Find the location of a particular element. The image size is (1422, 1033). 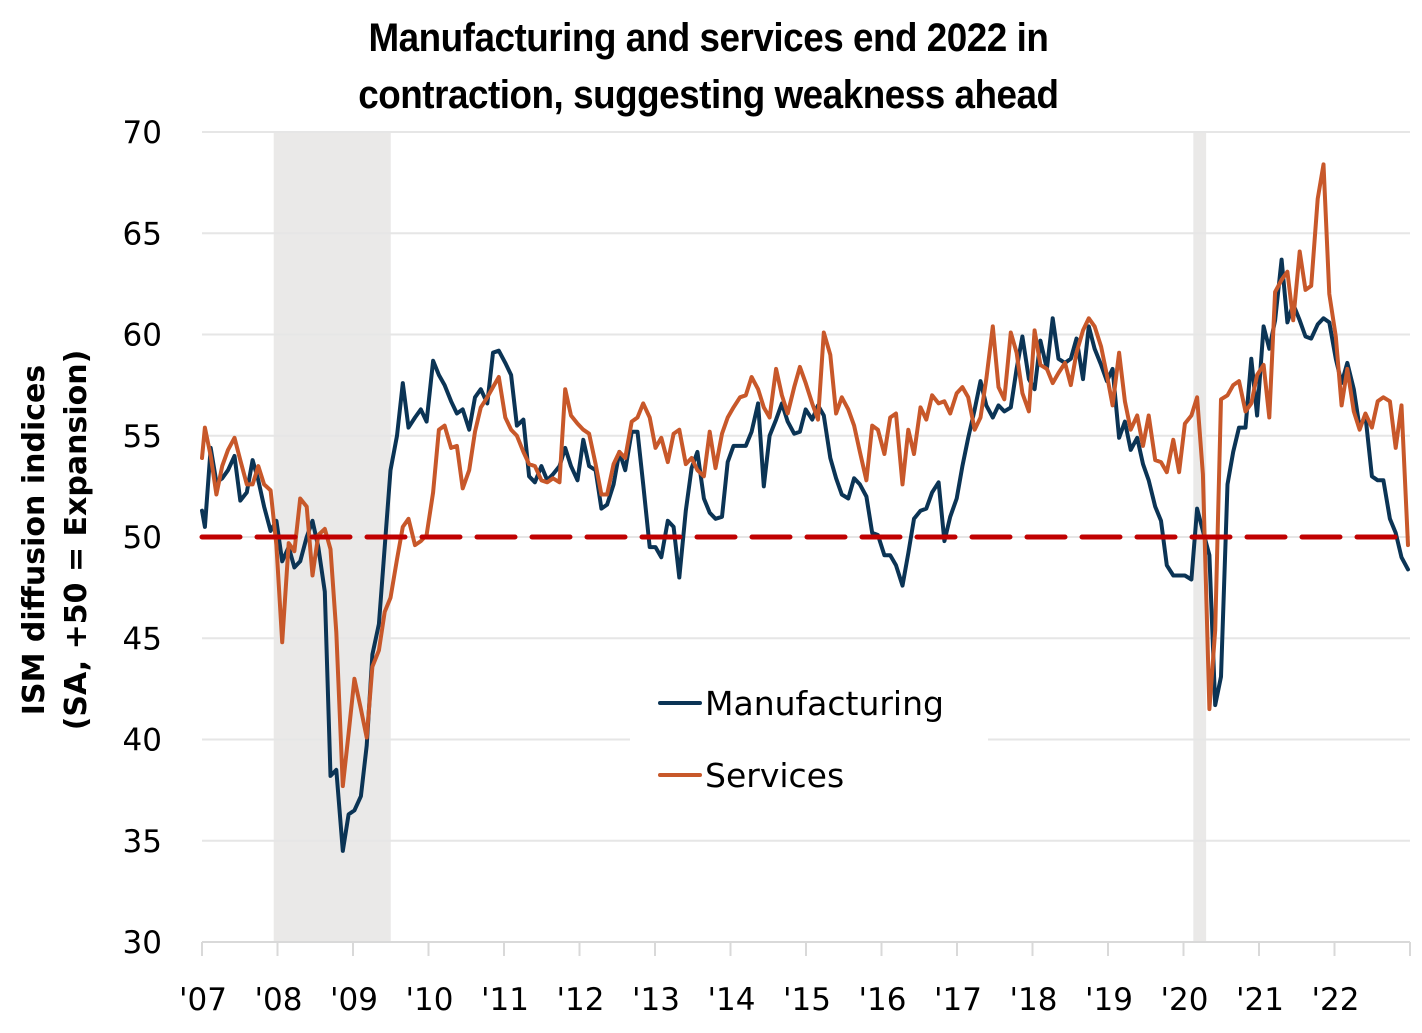

y-tick-label-70: 70 is located at coordinates (142, 133).